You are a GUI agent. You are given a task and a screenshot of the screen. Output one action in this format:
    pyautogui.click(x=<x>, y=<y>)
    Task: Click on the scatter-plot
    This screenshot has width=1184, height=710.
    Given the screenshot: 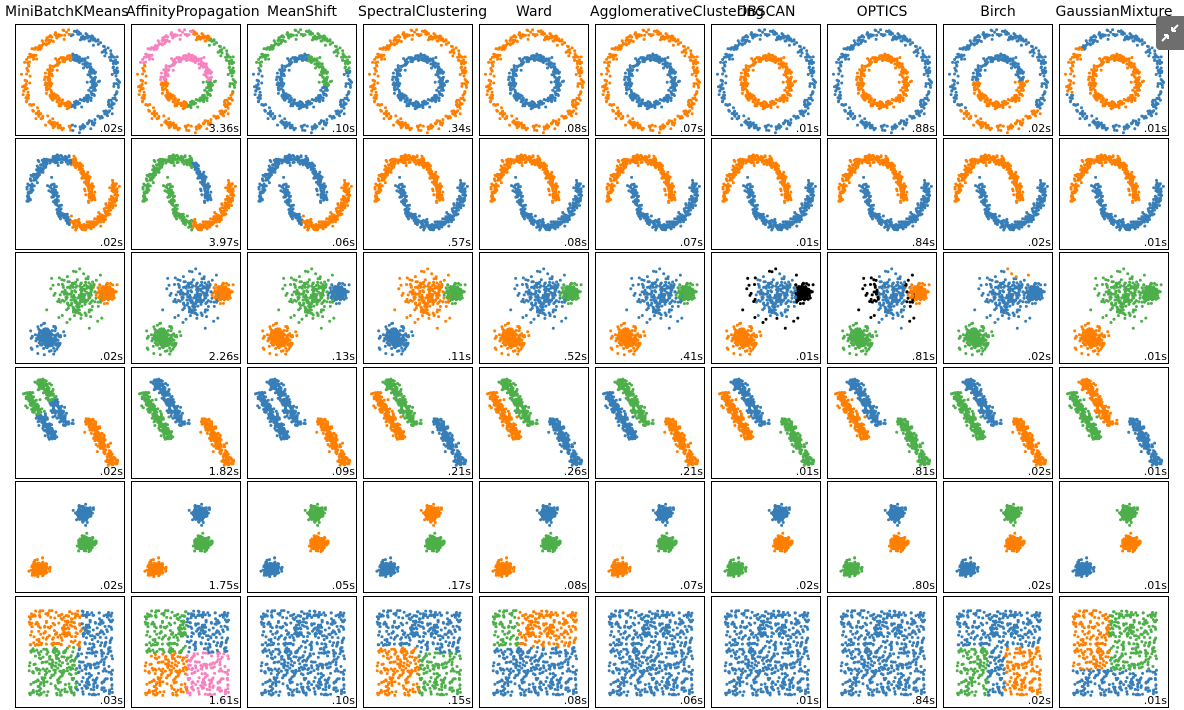 What is the action you would take?
    pyautogui.click(x=883, y=81)
    